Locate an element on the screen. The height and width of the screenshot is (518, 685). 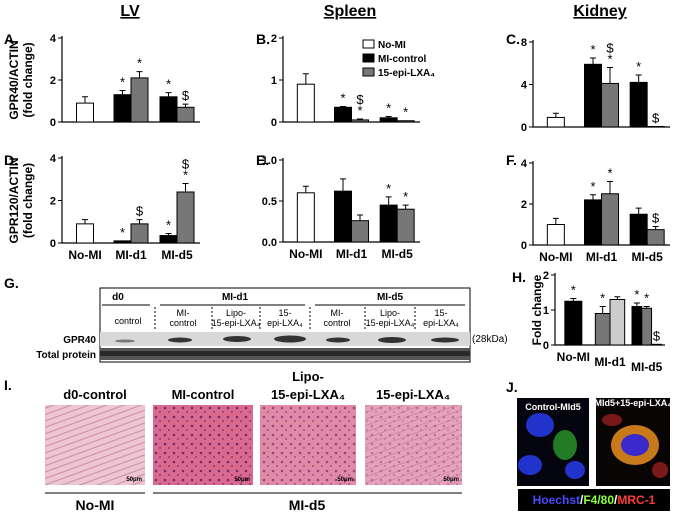
y-axis-label: Fold change is located at coordinates (537, 309).